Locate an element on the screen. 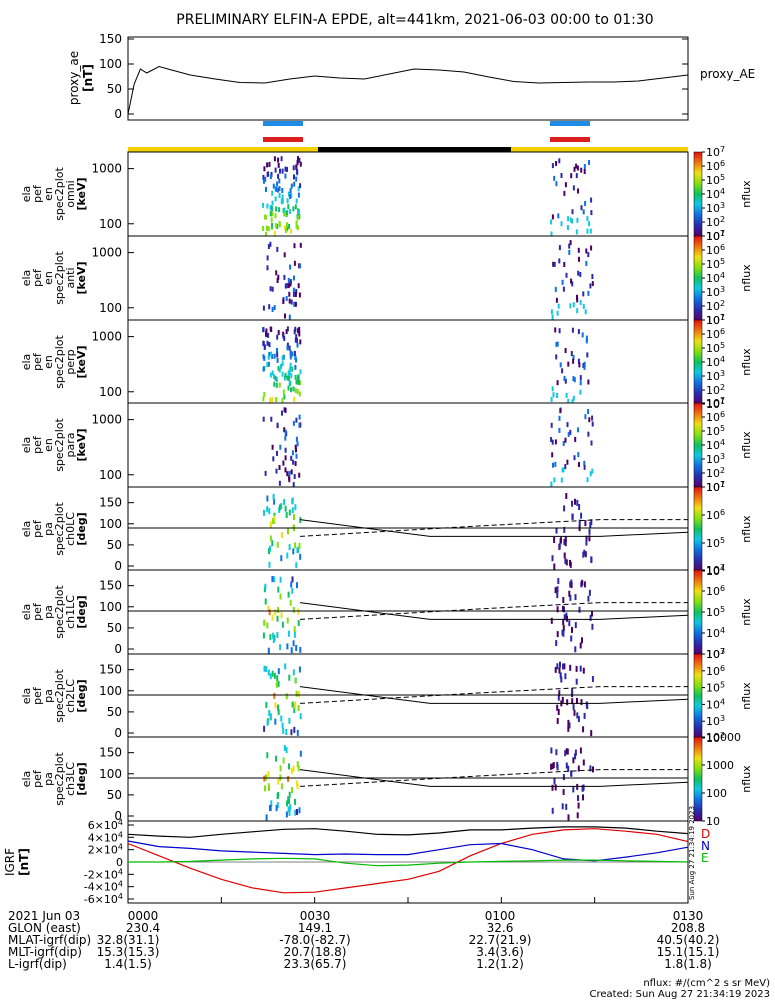  colorbar-tick-label: 104 is located at coordinates (715, 445).